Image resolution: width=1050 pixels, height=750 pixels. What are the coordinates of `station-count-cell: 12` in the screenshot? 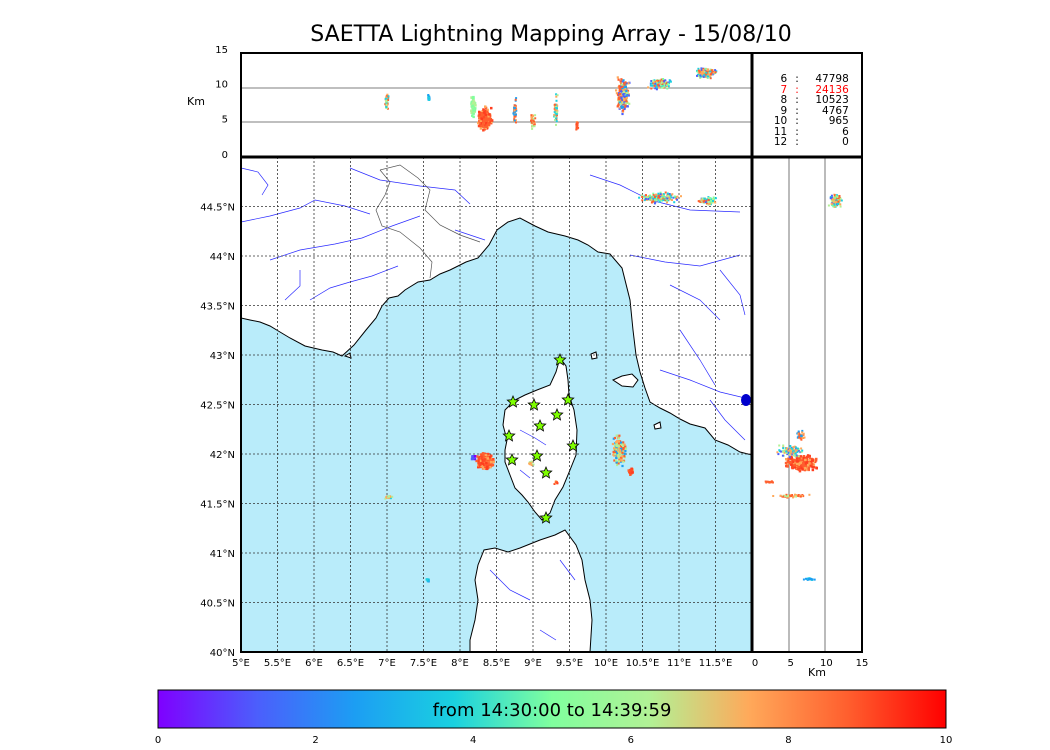 It's located at (780, 142).